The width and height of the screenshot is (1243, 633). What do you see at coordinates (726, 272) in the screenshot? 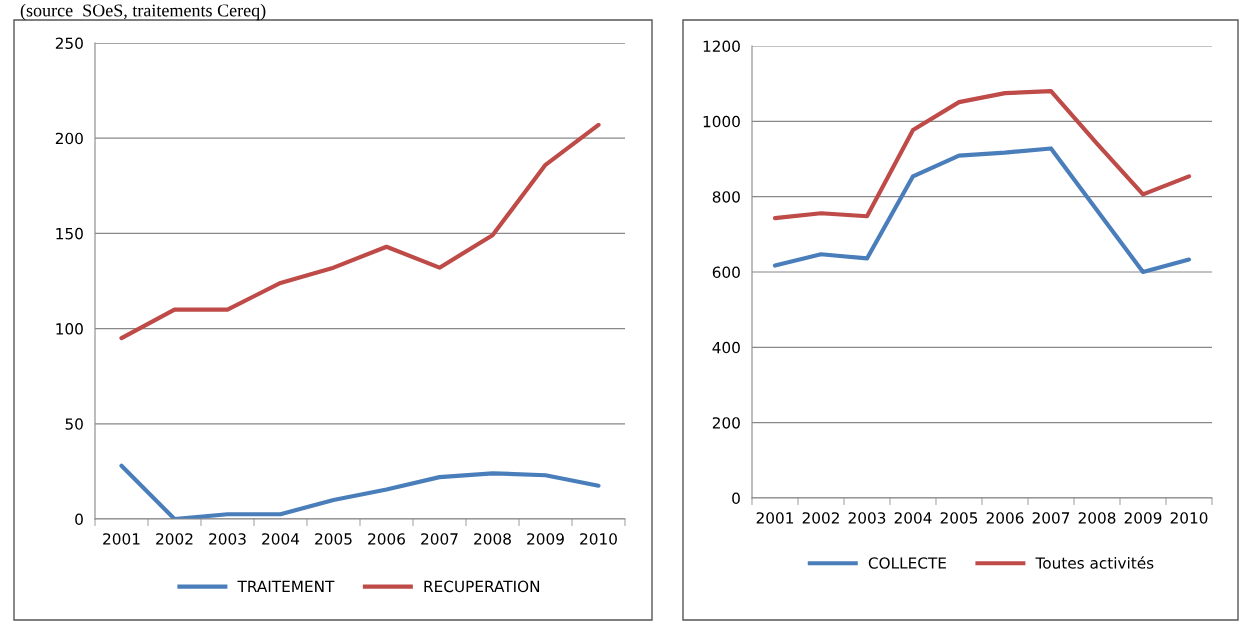
I see `y-tick-label: 600` at bounding box center [726, 272].